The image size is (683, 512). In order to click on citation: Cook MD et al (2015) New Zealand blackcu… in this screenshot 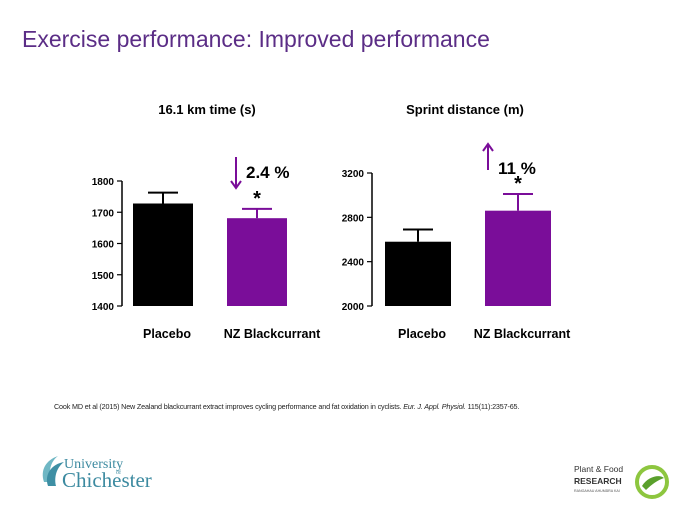, I will do `click(364, 406)`.